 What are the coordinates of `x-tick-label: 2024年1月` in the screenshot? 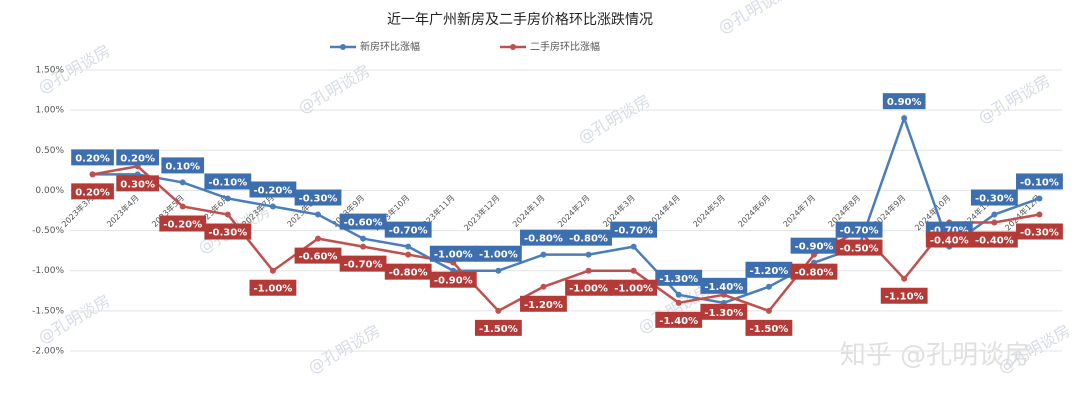 It's located at (528, 211).